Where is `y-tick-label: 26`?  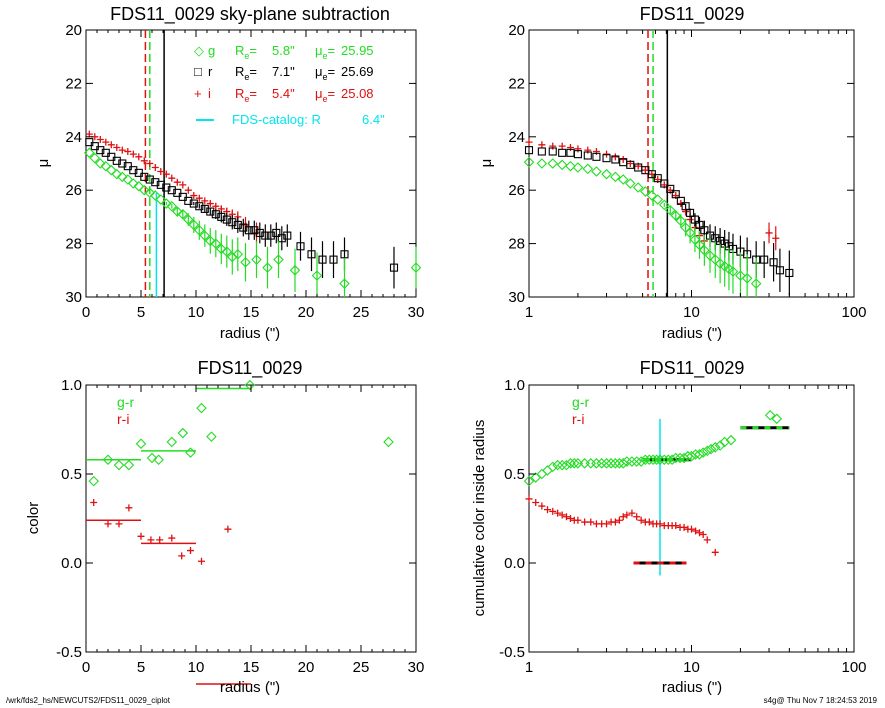 y-tick-label: 26 is located at coordinates (516, 190).